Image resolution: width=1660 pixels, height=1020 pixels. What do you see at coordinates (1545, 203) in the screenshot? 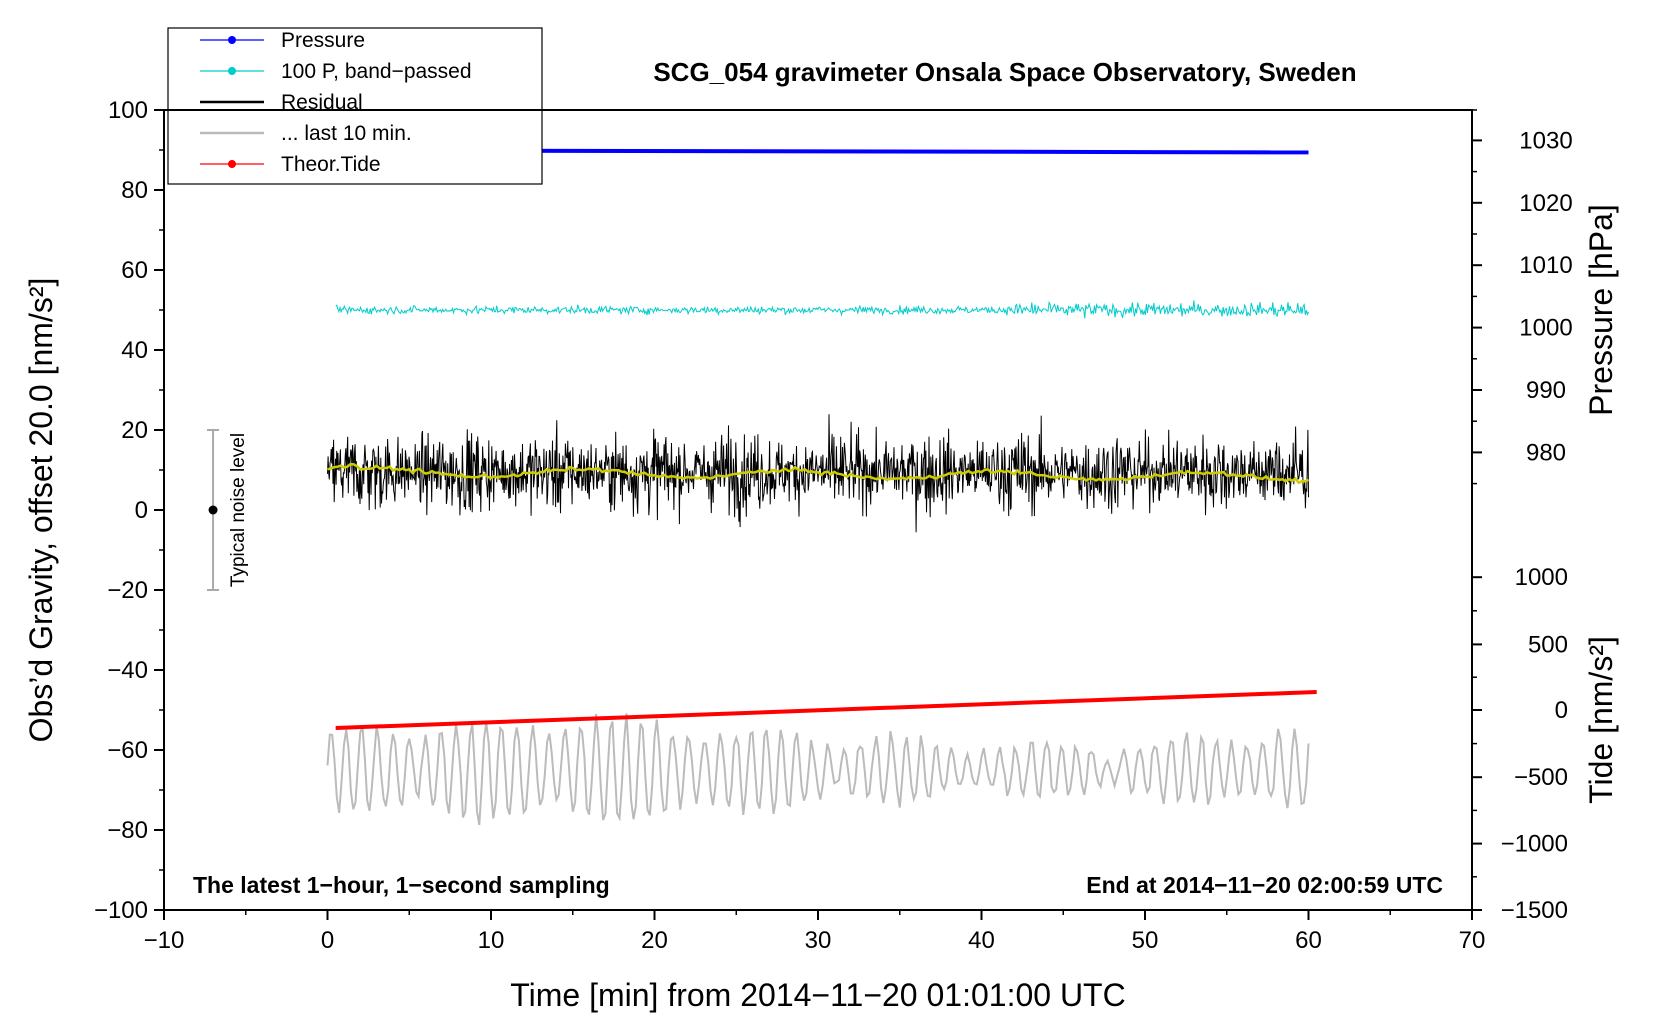
I see `pressure-tick-label: 1020` at bounding box center [1545, 203].